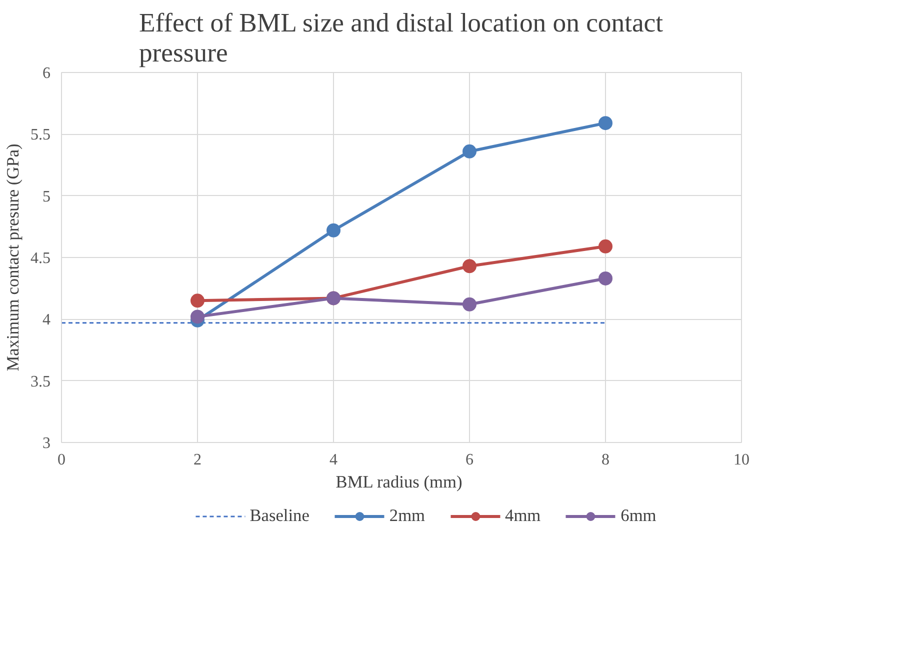  What do you see at coordinates (399, 482) in the screenshot?
I see `x-axis-title: BML radius (mm)` at bounding box center [399, 482].